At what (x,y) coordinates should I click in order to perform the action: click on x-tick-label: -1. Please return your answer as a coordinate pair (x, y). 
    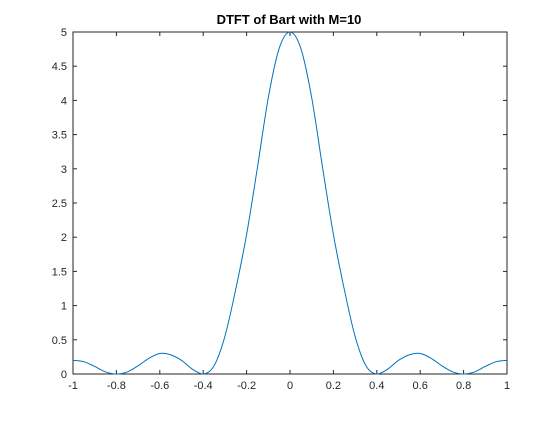
    Looking at the image, I should click on (73, 386).